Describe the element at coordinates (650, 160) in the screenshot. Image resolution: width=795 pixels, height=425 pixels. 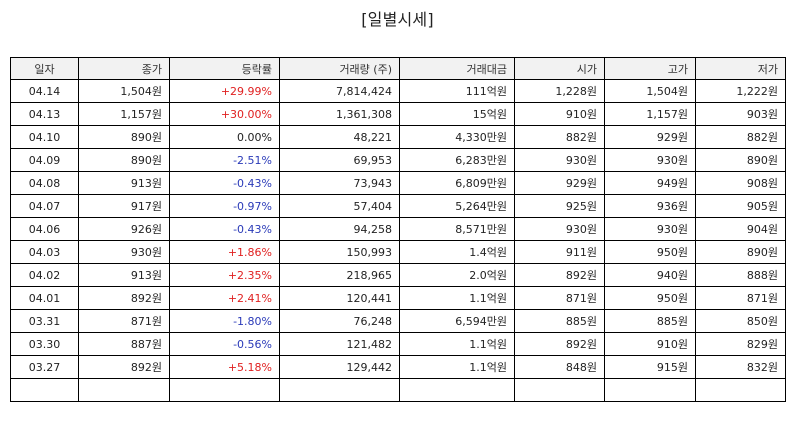
I see `cell-high: 930원` at that location.